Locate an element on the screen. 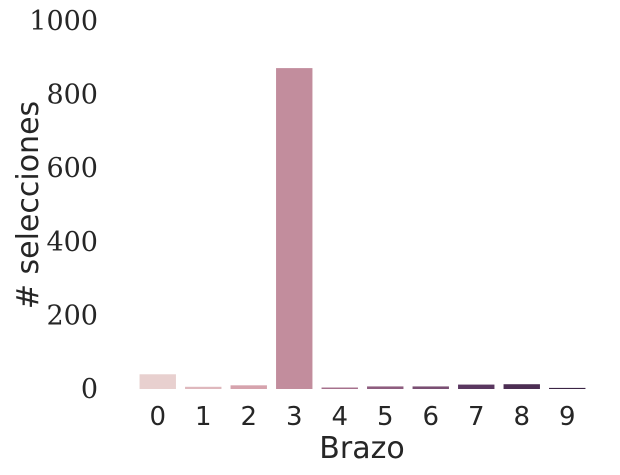 The height and width of the screenshot is (475, 620). x-tick-label: 3 is located at coordinates (294, 417).